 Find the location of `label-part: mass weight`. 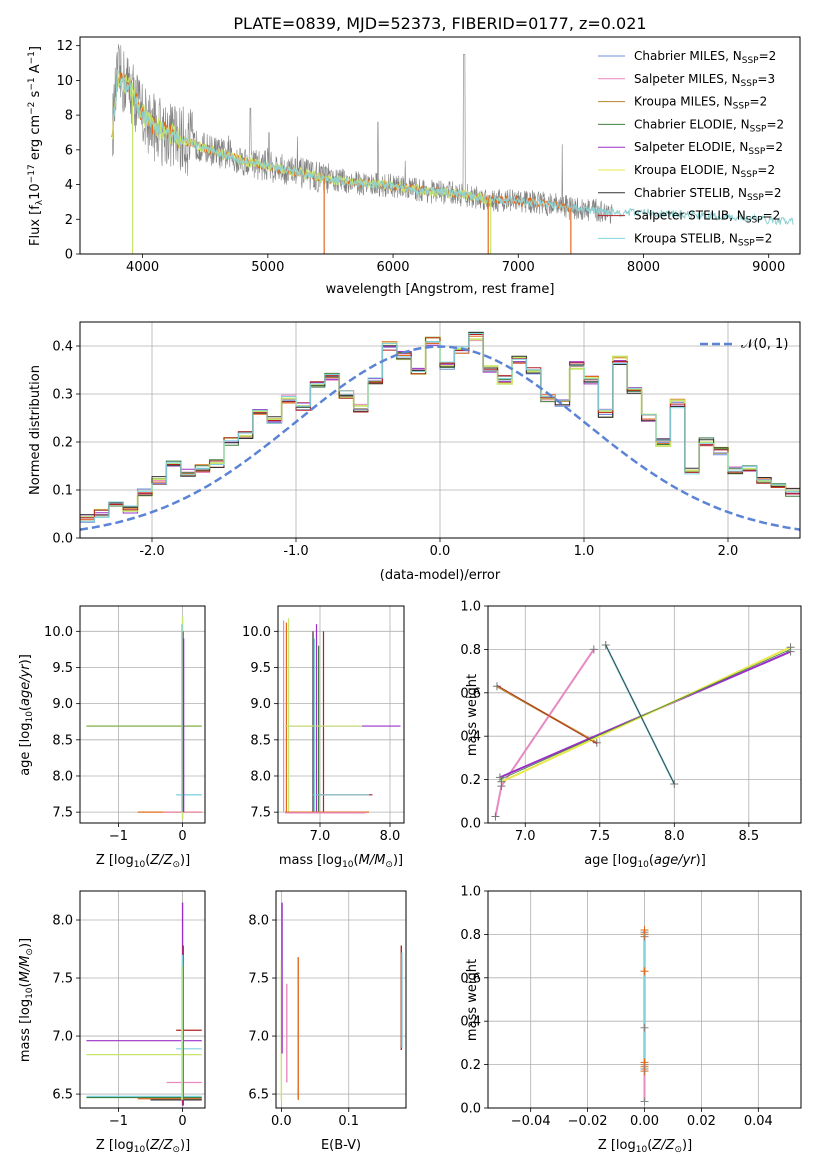

label-part: mass weight is located at coordinates (472, 1000).